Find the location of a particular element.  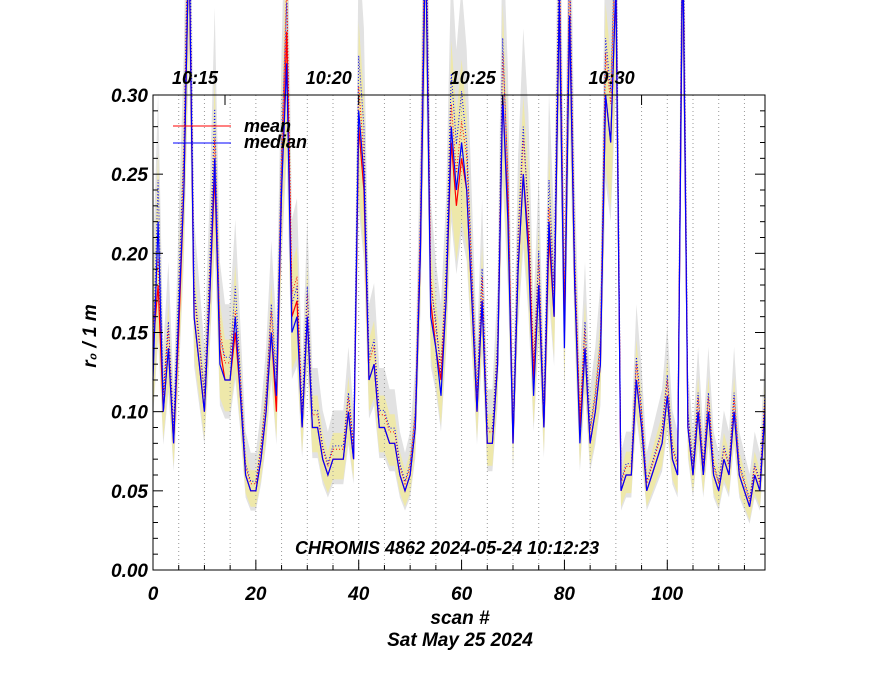

time-tick-label: 10:25 is located at coordinates (473, 78).